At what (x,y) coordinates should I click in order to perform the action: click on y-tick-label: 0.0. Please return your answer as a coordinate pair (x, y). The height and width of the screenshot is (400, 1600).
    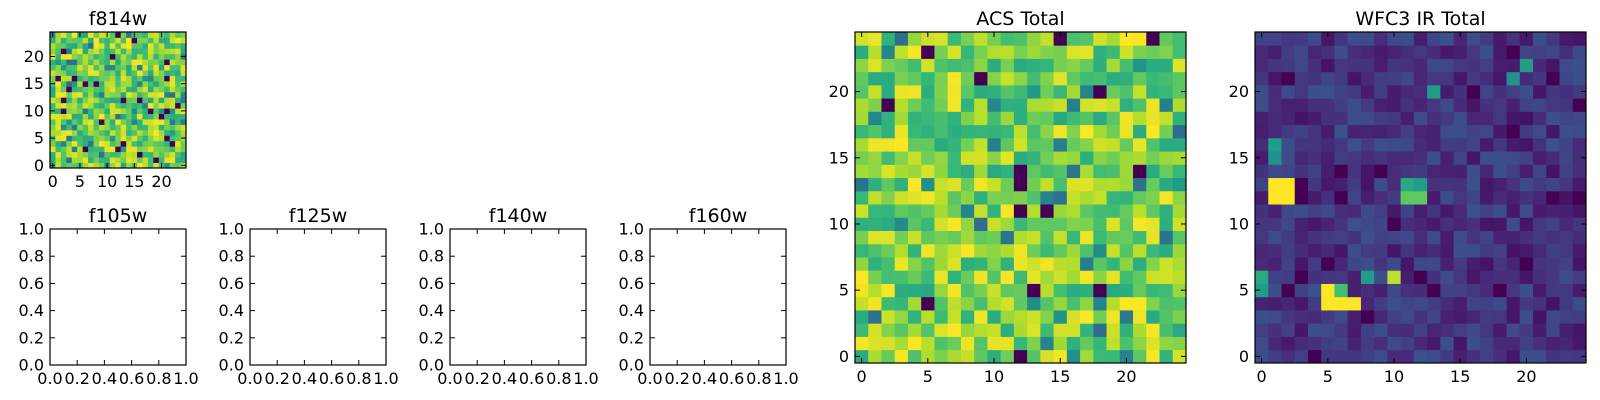
    Looking at the image, I should click on (431, 365).